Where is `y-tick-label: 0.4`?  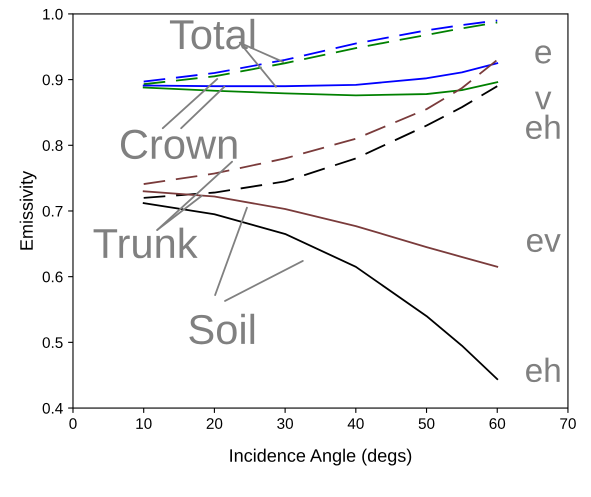
y-tick-label: 0.4 is located at coordinates (52, 408).